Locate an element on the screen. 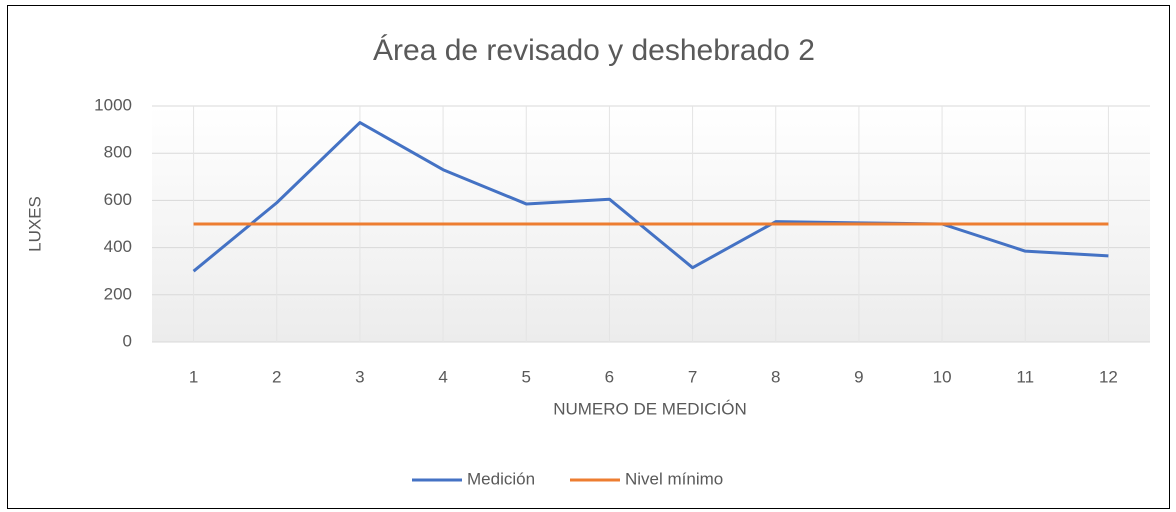 This screenshot has height=512, width=1176. y-tick-label: 800 is located at coordinates (118, 152).